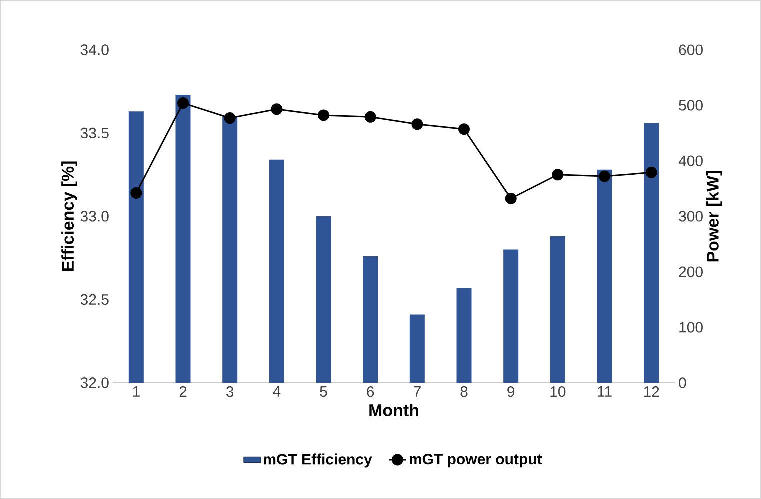  Describe the element at coordinates (318, 461) in the screenshot. I see `legend-label: mGT Efficiency` at that location.